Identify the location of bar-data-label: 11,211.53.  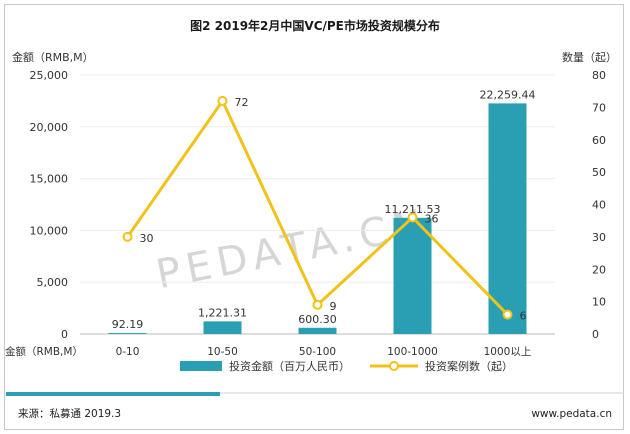
(413, 209).